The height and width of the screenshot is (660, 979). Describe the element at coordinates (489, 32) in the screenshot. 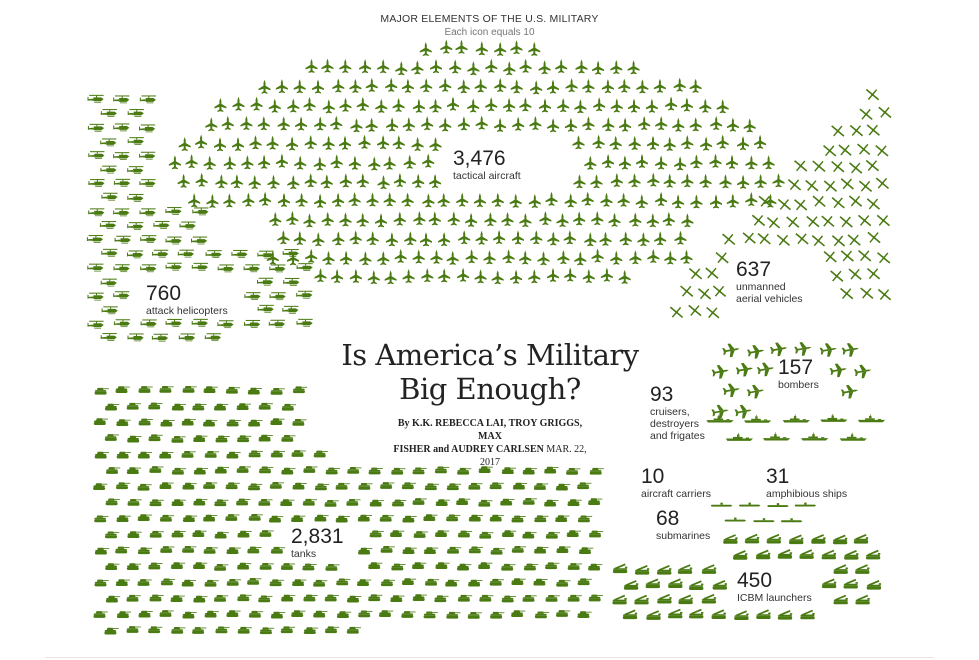

I see `chart-header-subtitle: Each icon equals 10` at that location.